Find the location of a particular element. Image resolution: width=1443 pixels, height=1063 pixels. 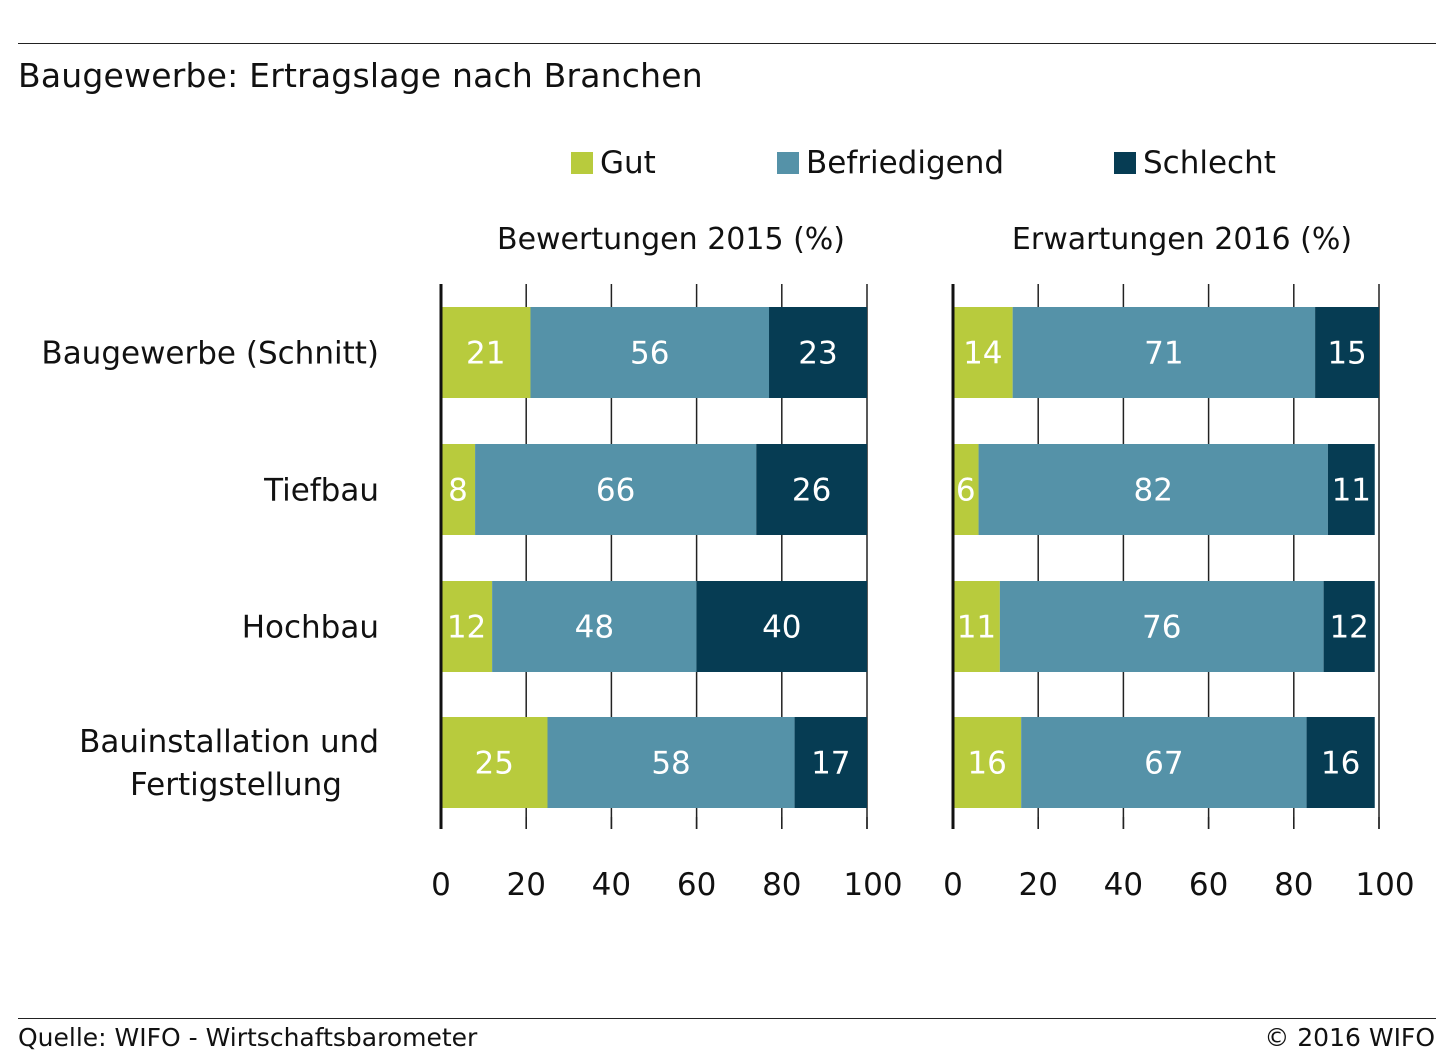

legend-item-schlecht: Schlecht is located at coordinates (1195, 163).